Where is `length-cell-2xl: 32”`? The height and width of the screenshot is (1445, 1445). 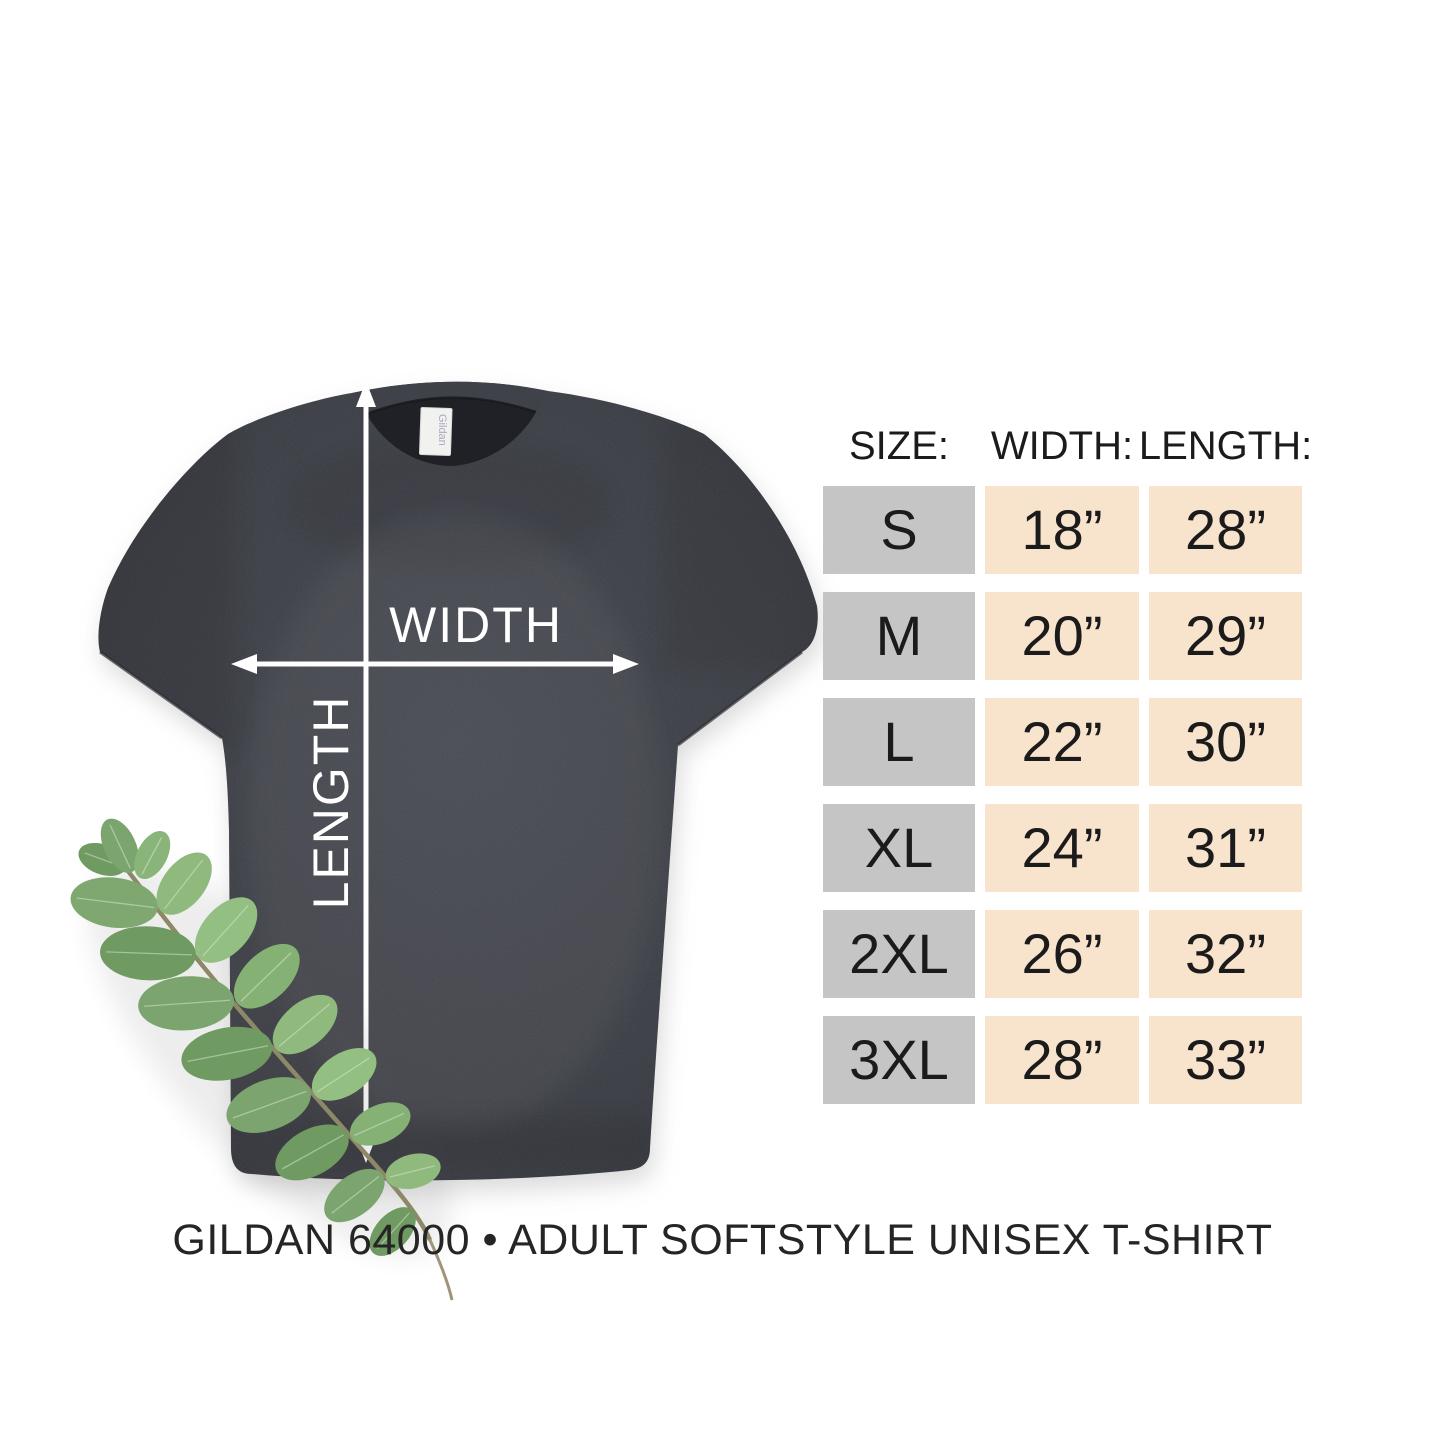
length-cell-2xl: 32” is located at coordinates (1225, 954).